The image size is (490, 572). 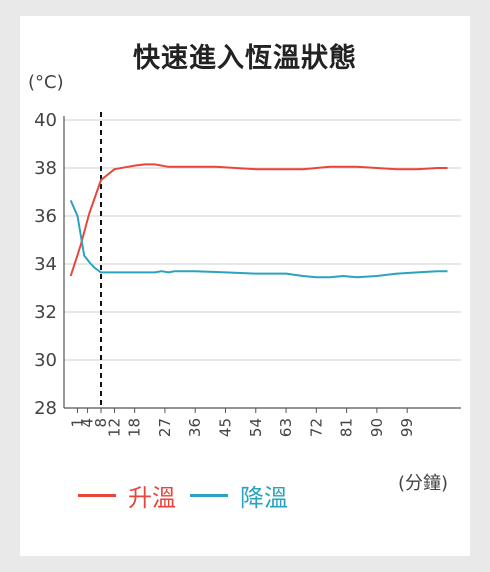 What do you see at coordinates (97, 495) in the screenshot?
I see `legend-swatch-rise` at bounding box center [97, 495].